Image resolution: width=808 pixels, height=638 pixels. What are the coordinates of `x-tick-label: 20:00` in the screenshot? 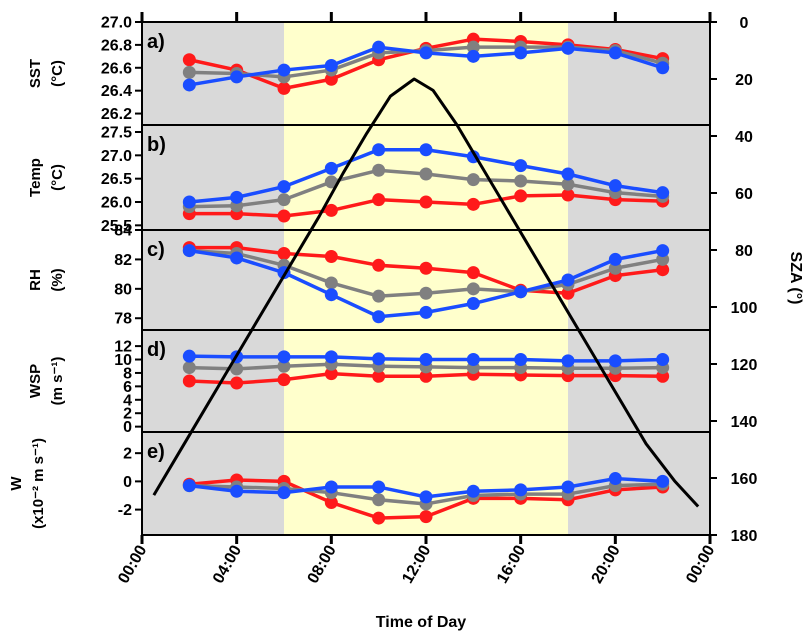 It's located at (606, 564).